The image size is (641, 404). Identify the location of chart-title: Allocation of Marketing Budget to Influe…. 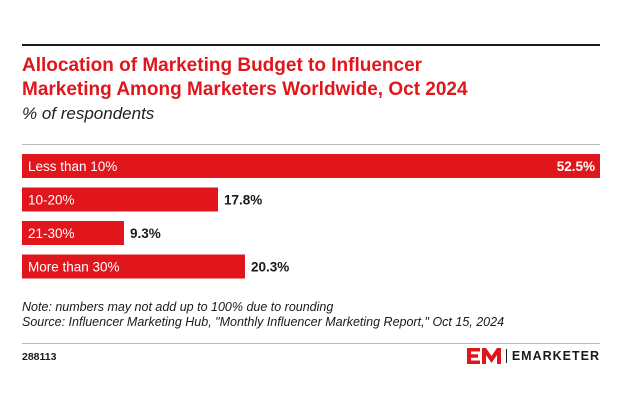
(317, 78).